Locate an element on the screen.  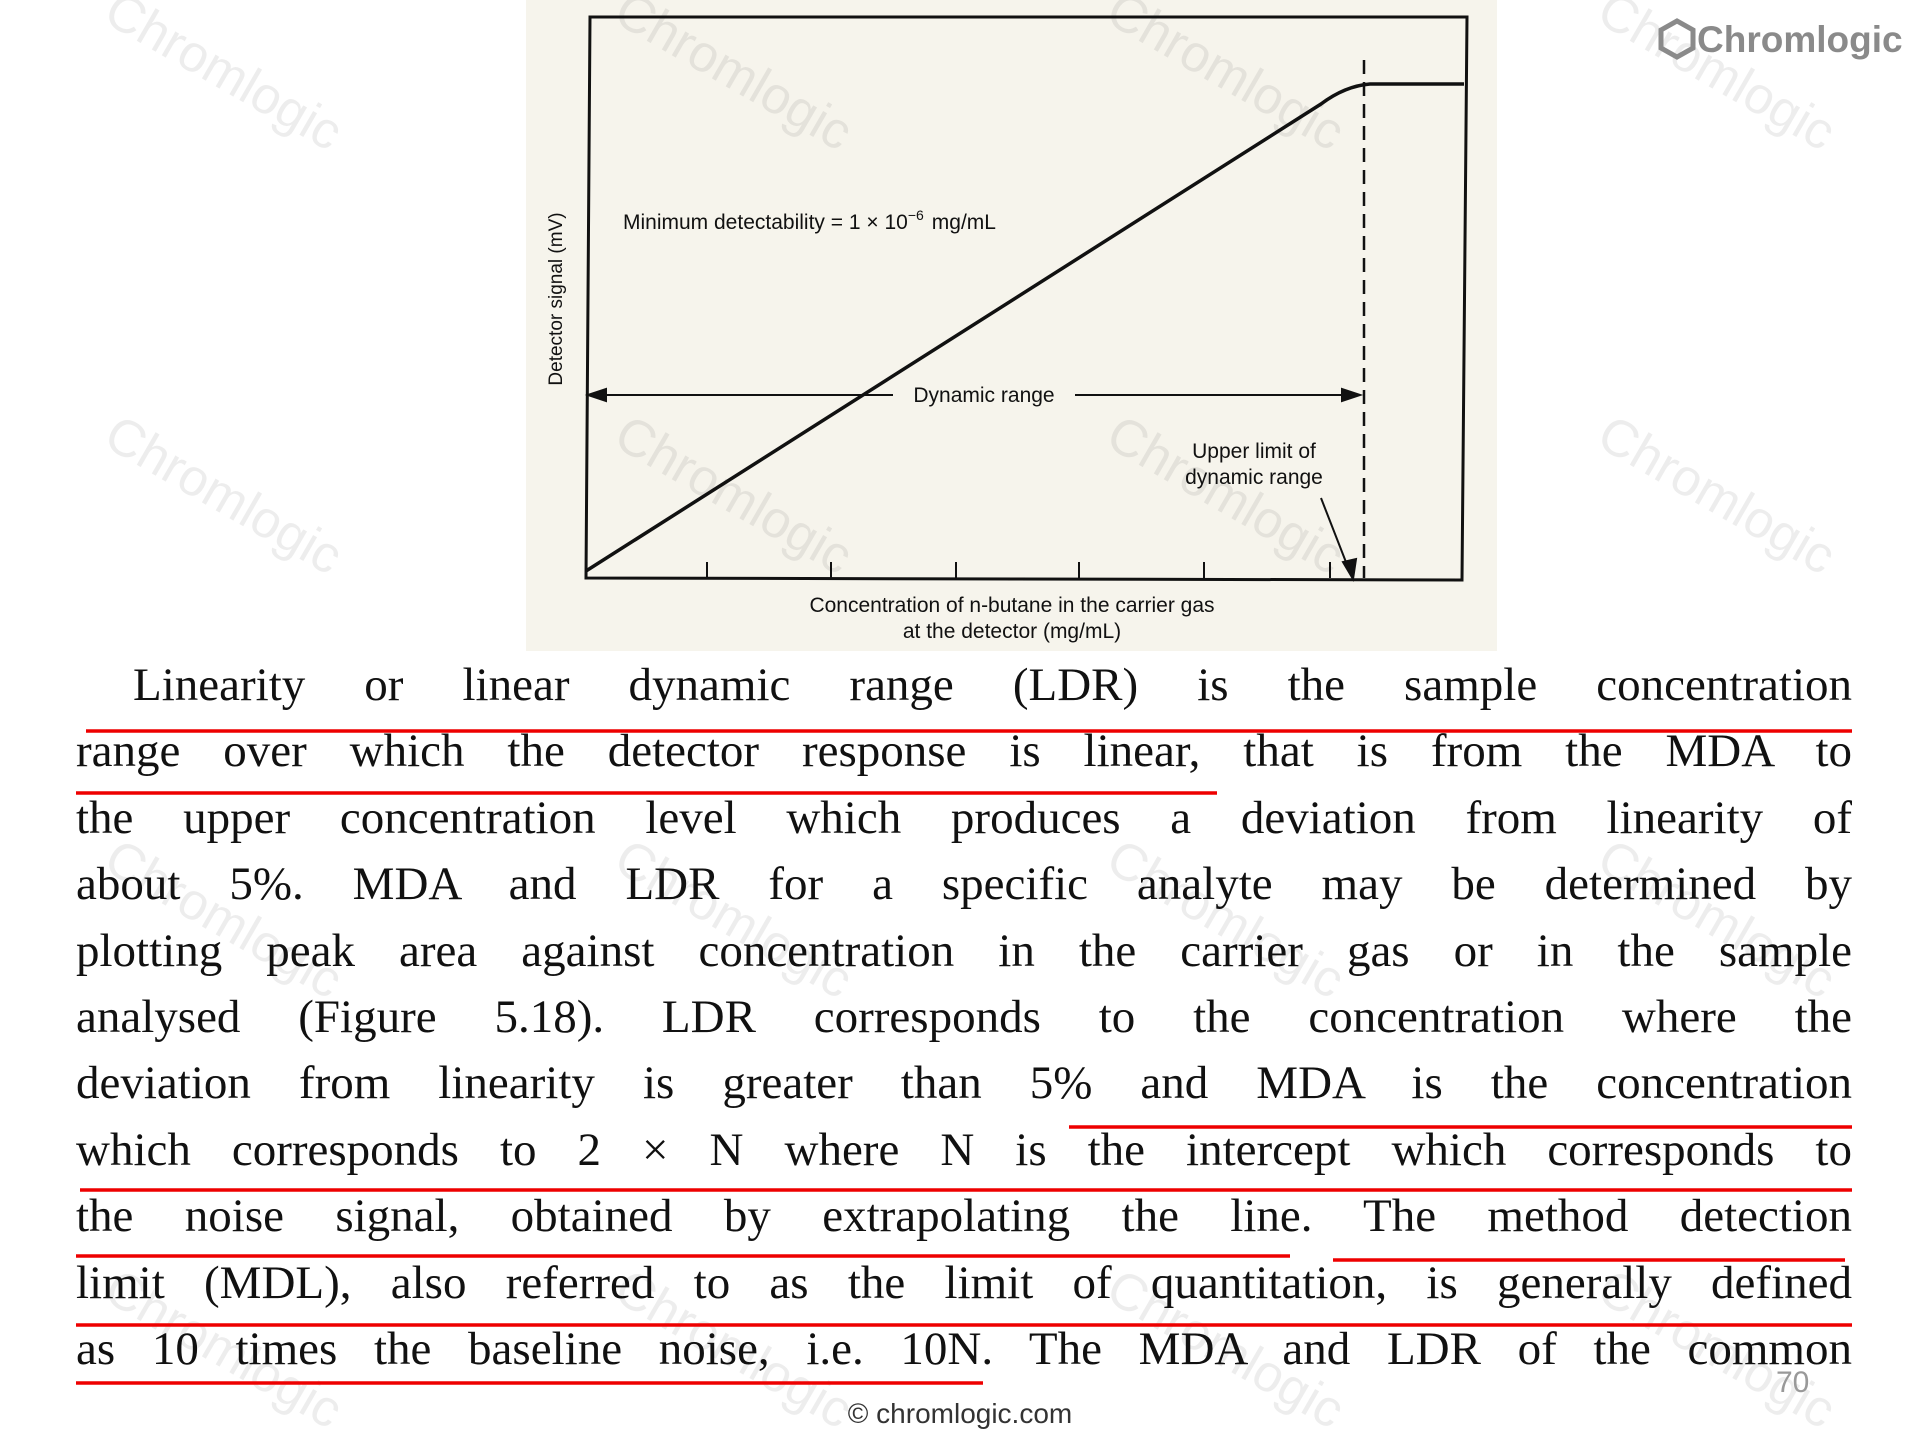
dynamic-range-arrow is located at coordinates (974, 484).